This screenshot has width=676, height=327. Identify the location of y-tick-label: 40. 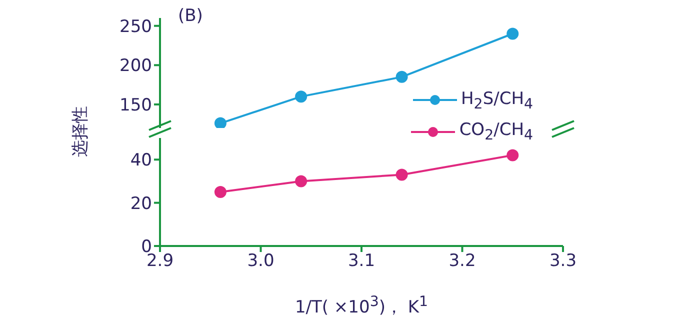
(141, 160).